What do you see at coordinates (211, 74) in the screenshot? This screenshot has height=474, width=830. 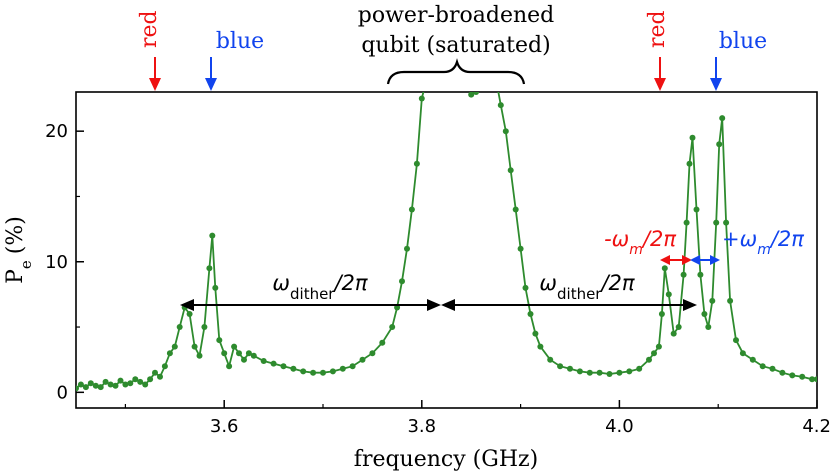 I see `top-left-blue-arrow` at bounding box center [211, 74].